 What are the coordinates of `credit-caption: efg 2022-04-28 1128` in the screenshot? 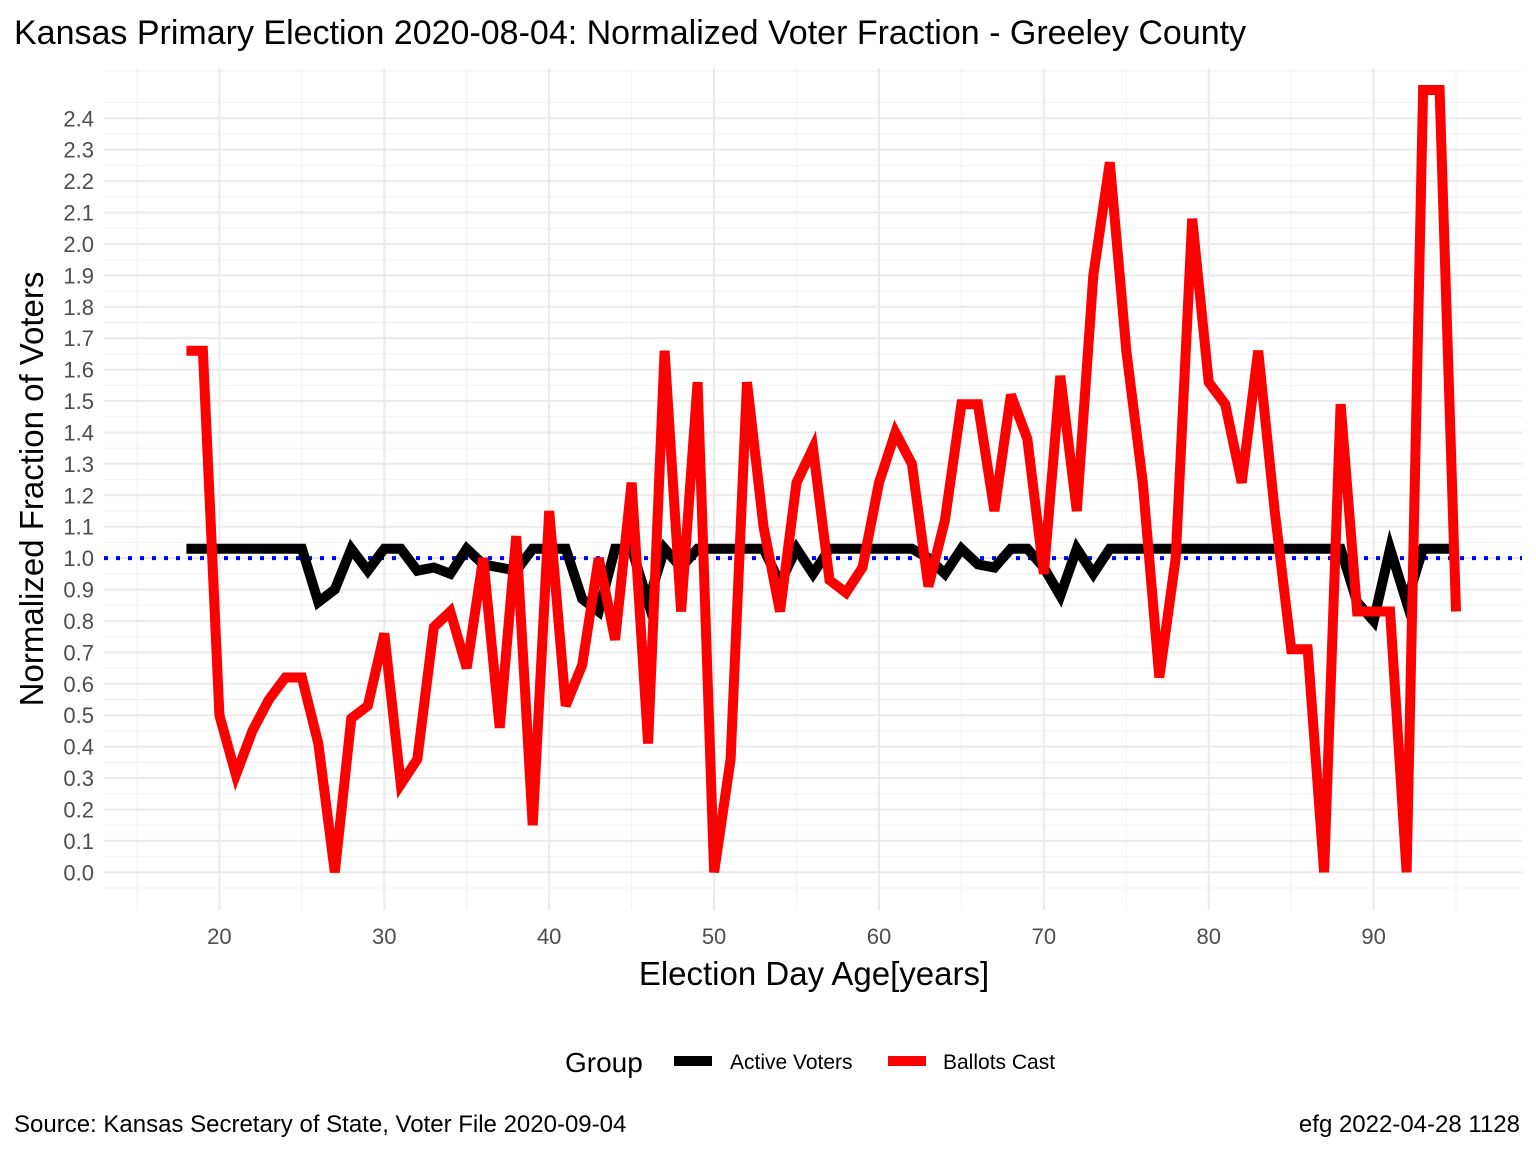 It's located at (1409, 1124).